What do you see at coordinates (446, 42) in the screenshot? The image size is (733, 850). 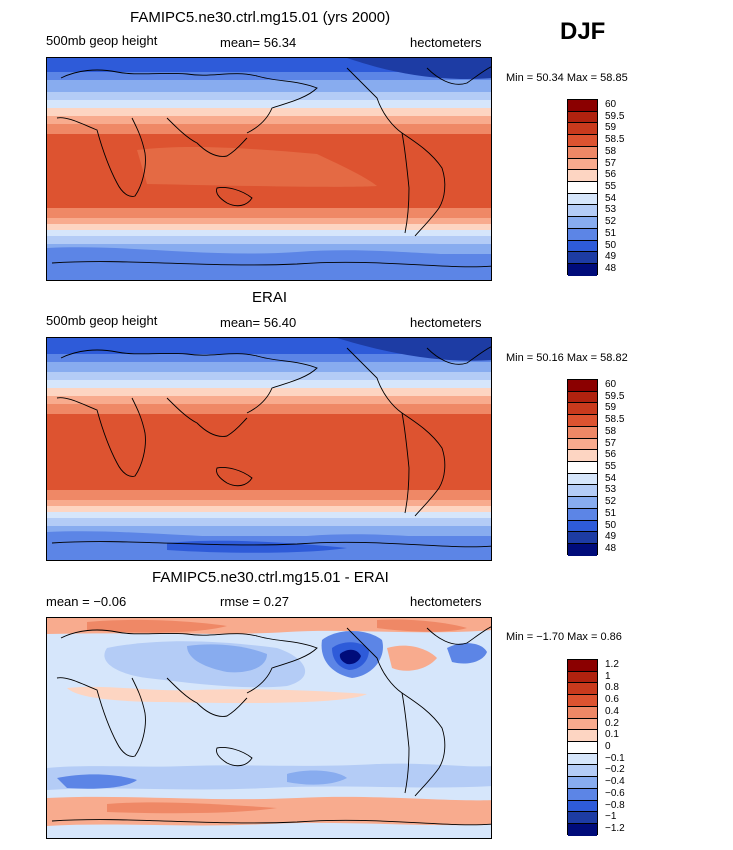 I see `panel-1-units: hectometers` at bounding box center [446, 42].